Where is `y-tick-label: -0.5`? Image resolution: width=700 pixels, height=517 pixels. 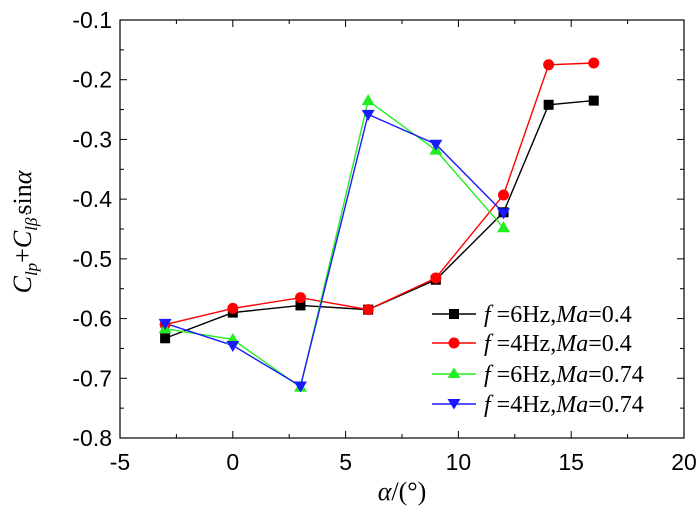 y-tick-label: -0.5 is located at coordinates (92, 259).